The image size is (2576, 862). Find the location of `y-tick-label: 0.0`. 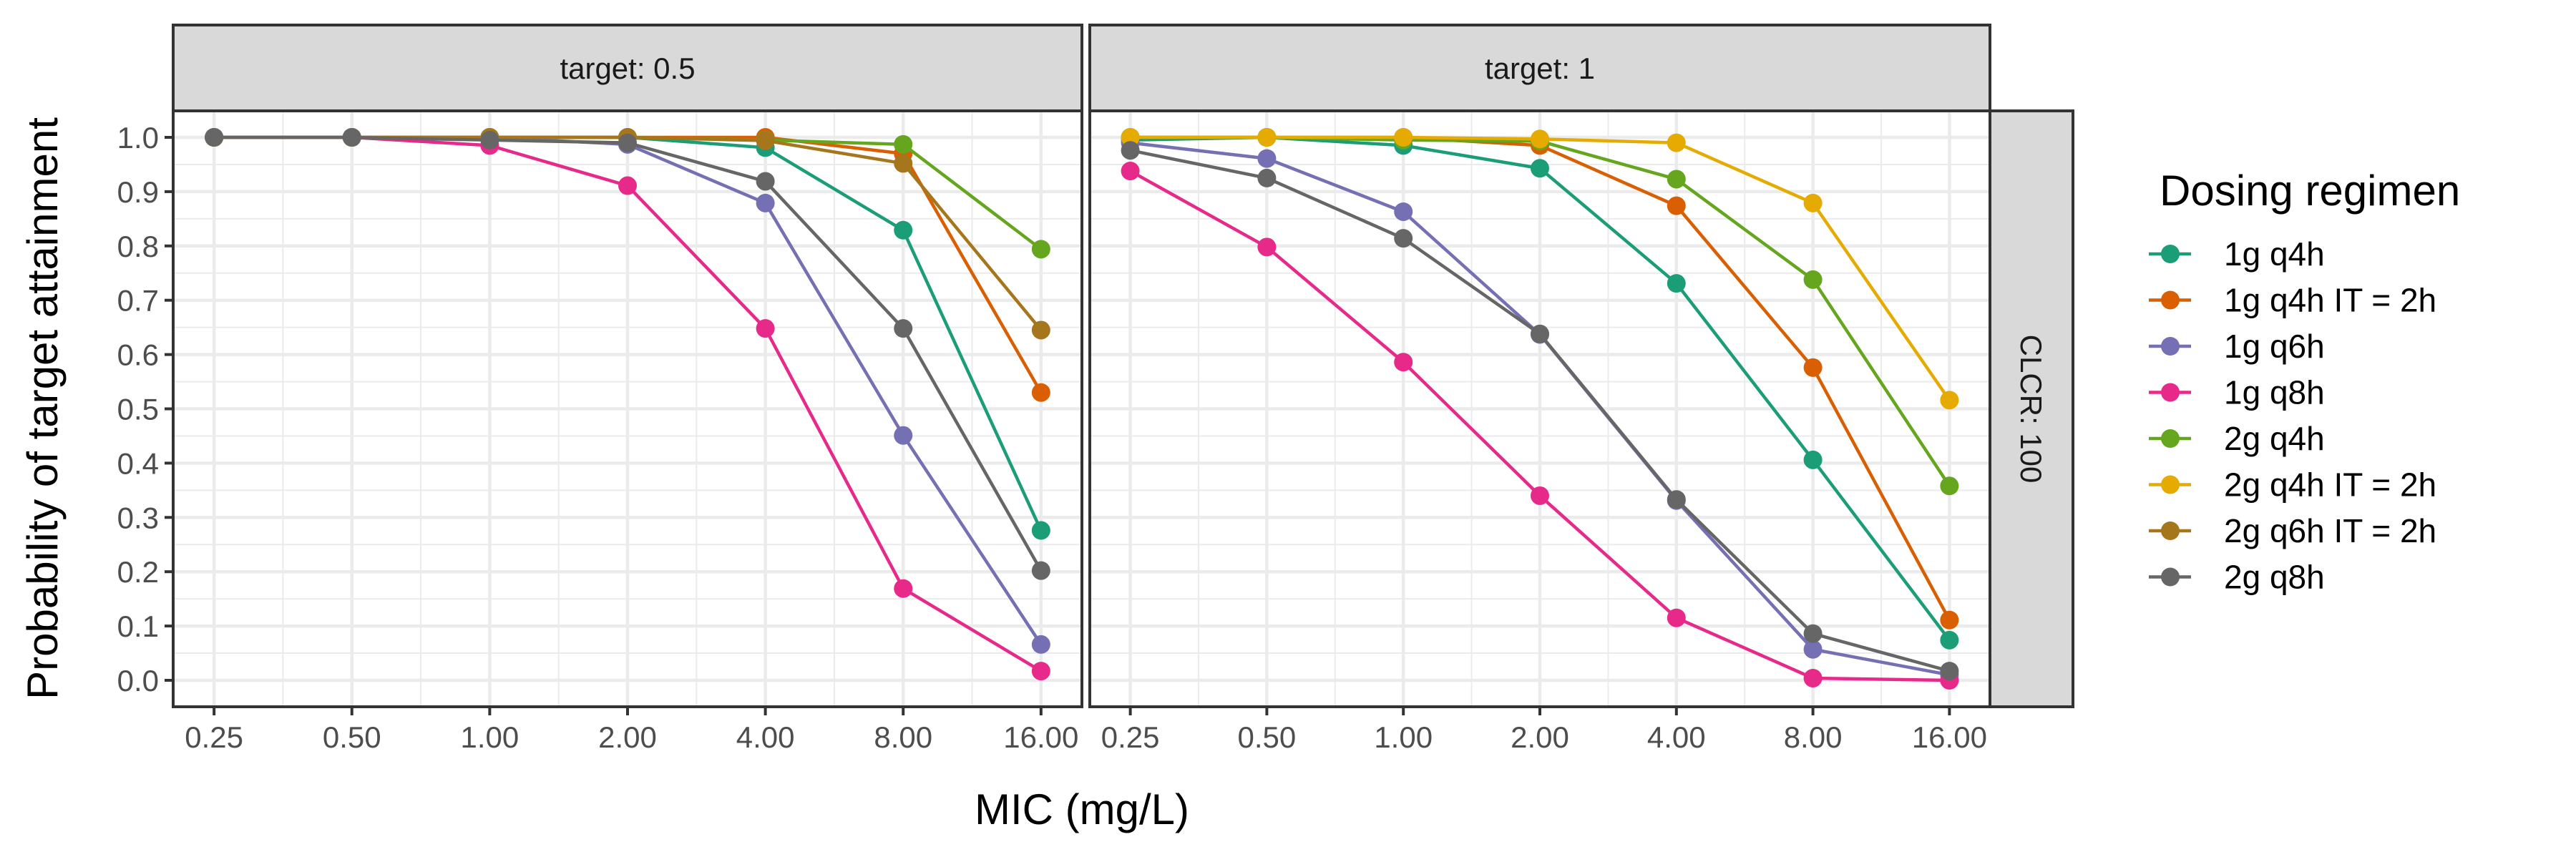

y-tick-label: 0.0 is located at coordinates (138, 680).